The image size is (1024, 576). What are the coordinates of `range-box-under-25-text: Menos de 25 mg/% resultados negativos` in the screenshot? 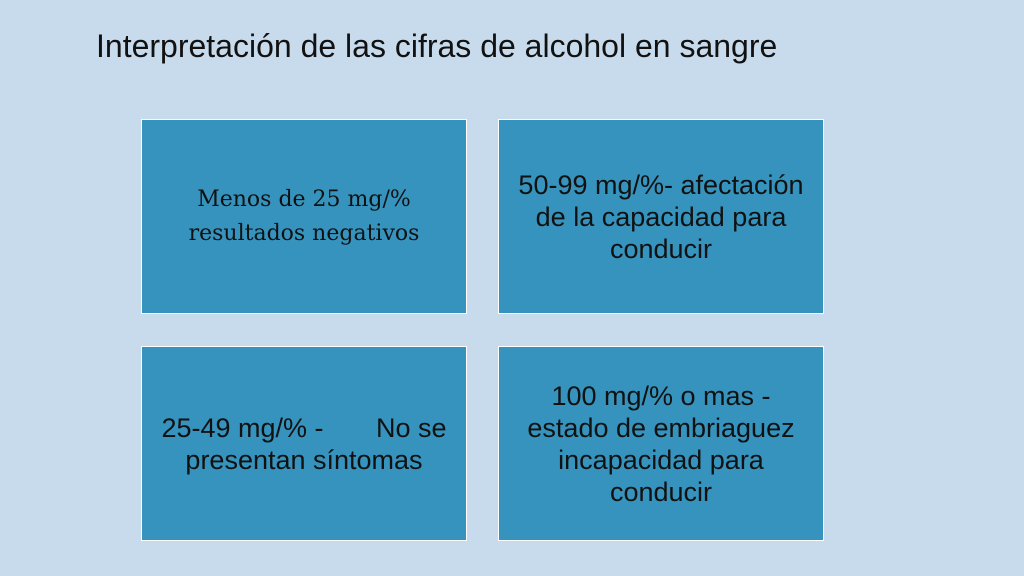 It's located at (304, 216).